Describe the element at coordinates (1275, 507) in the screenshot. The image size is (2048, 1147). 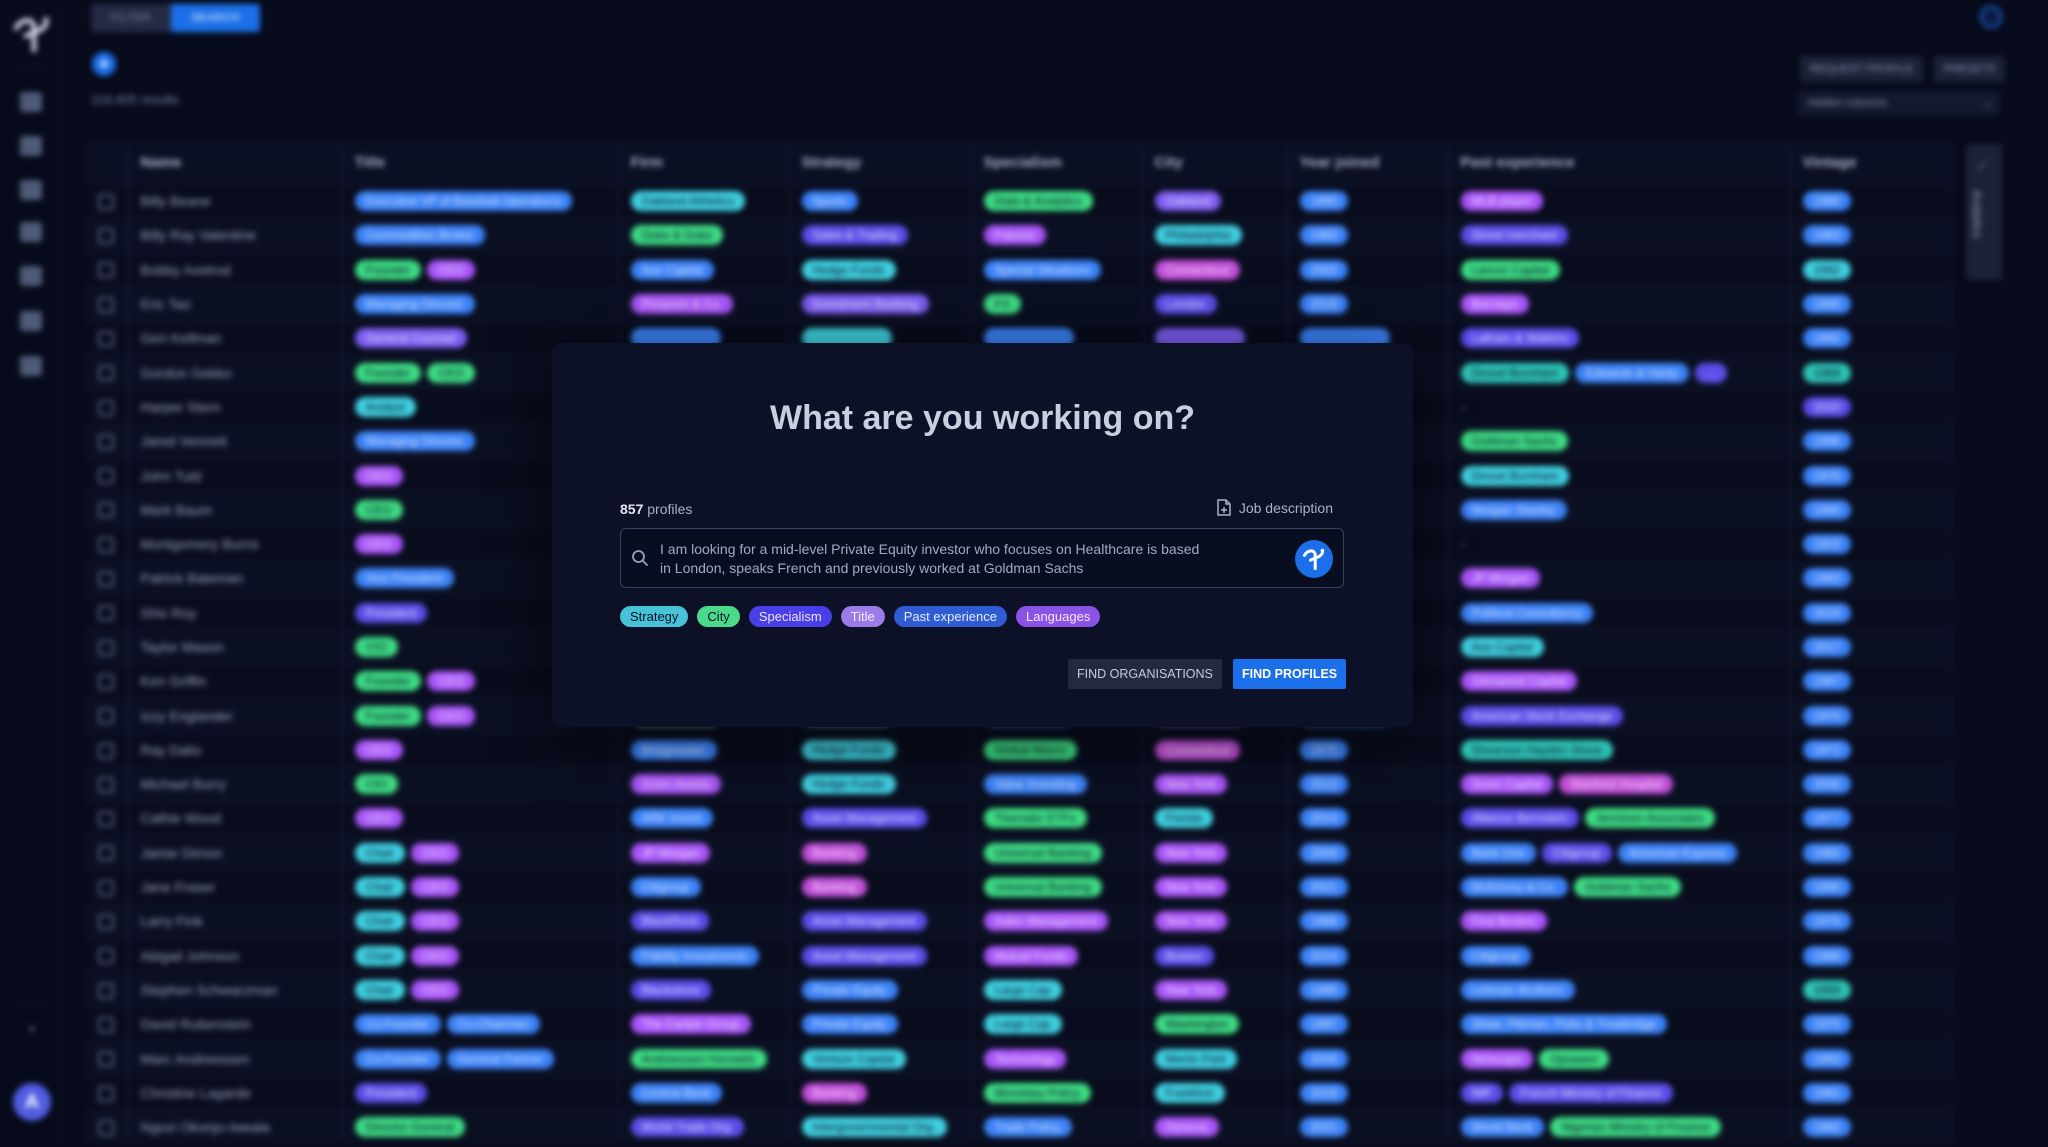
I see `job-description-button: Job description` at that location.